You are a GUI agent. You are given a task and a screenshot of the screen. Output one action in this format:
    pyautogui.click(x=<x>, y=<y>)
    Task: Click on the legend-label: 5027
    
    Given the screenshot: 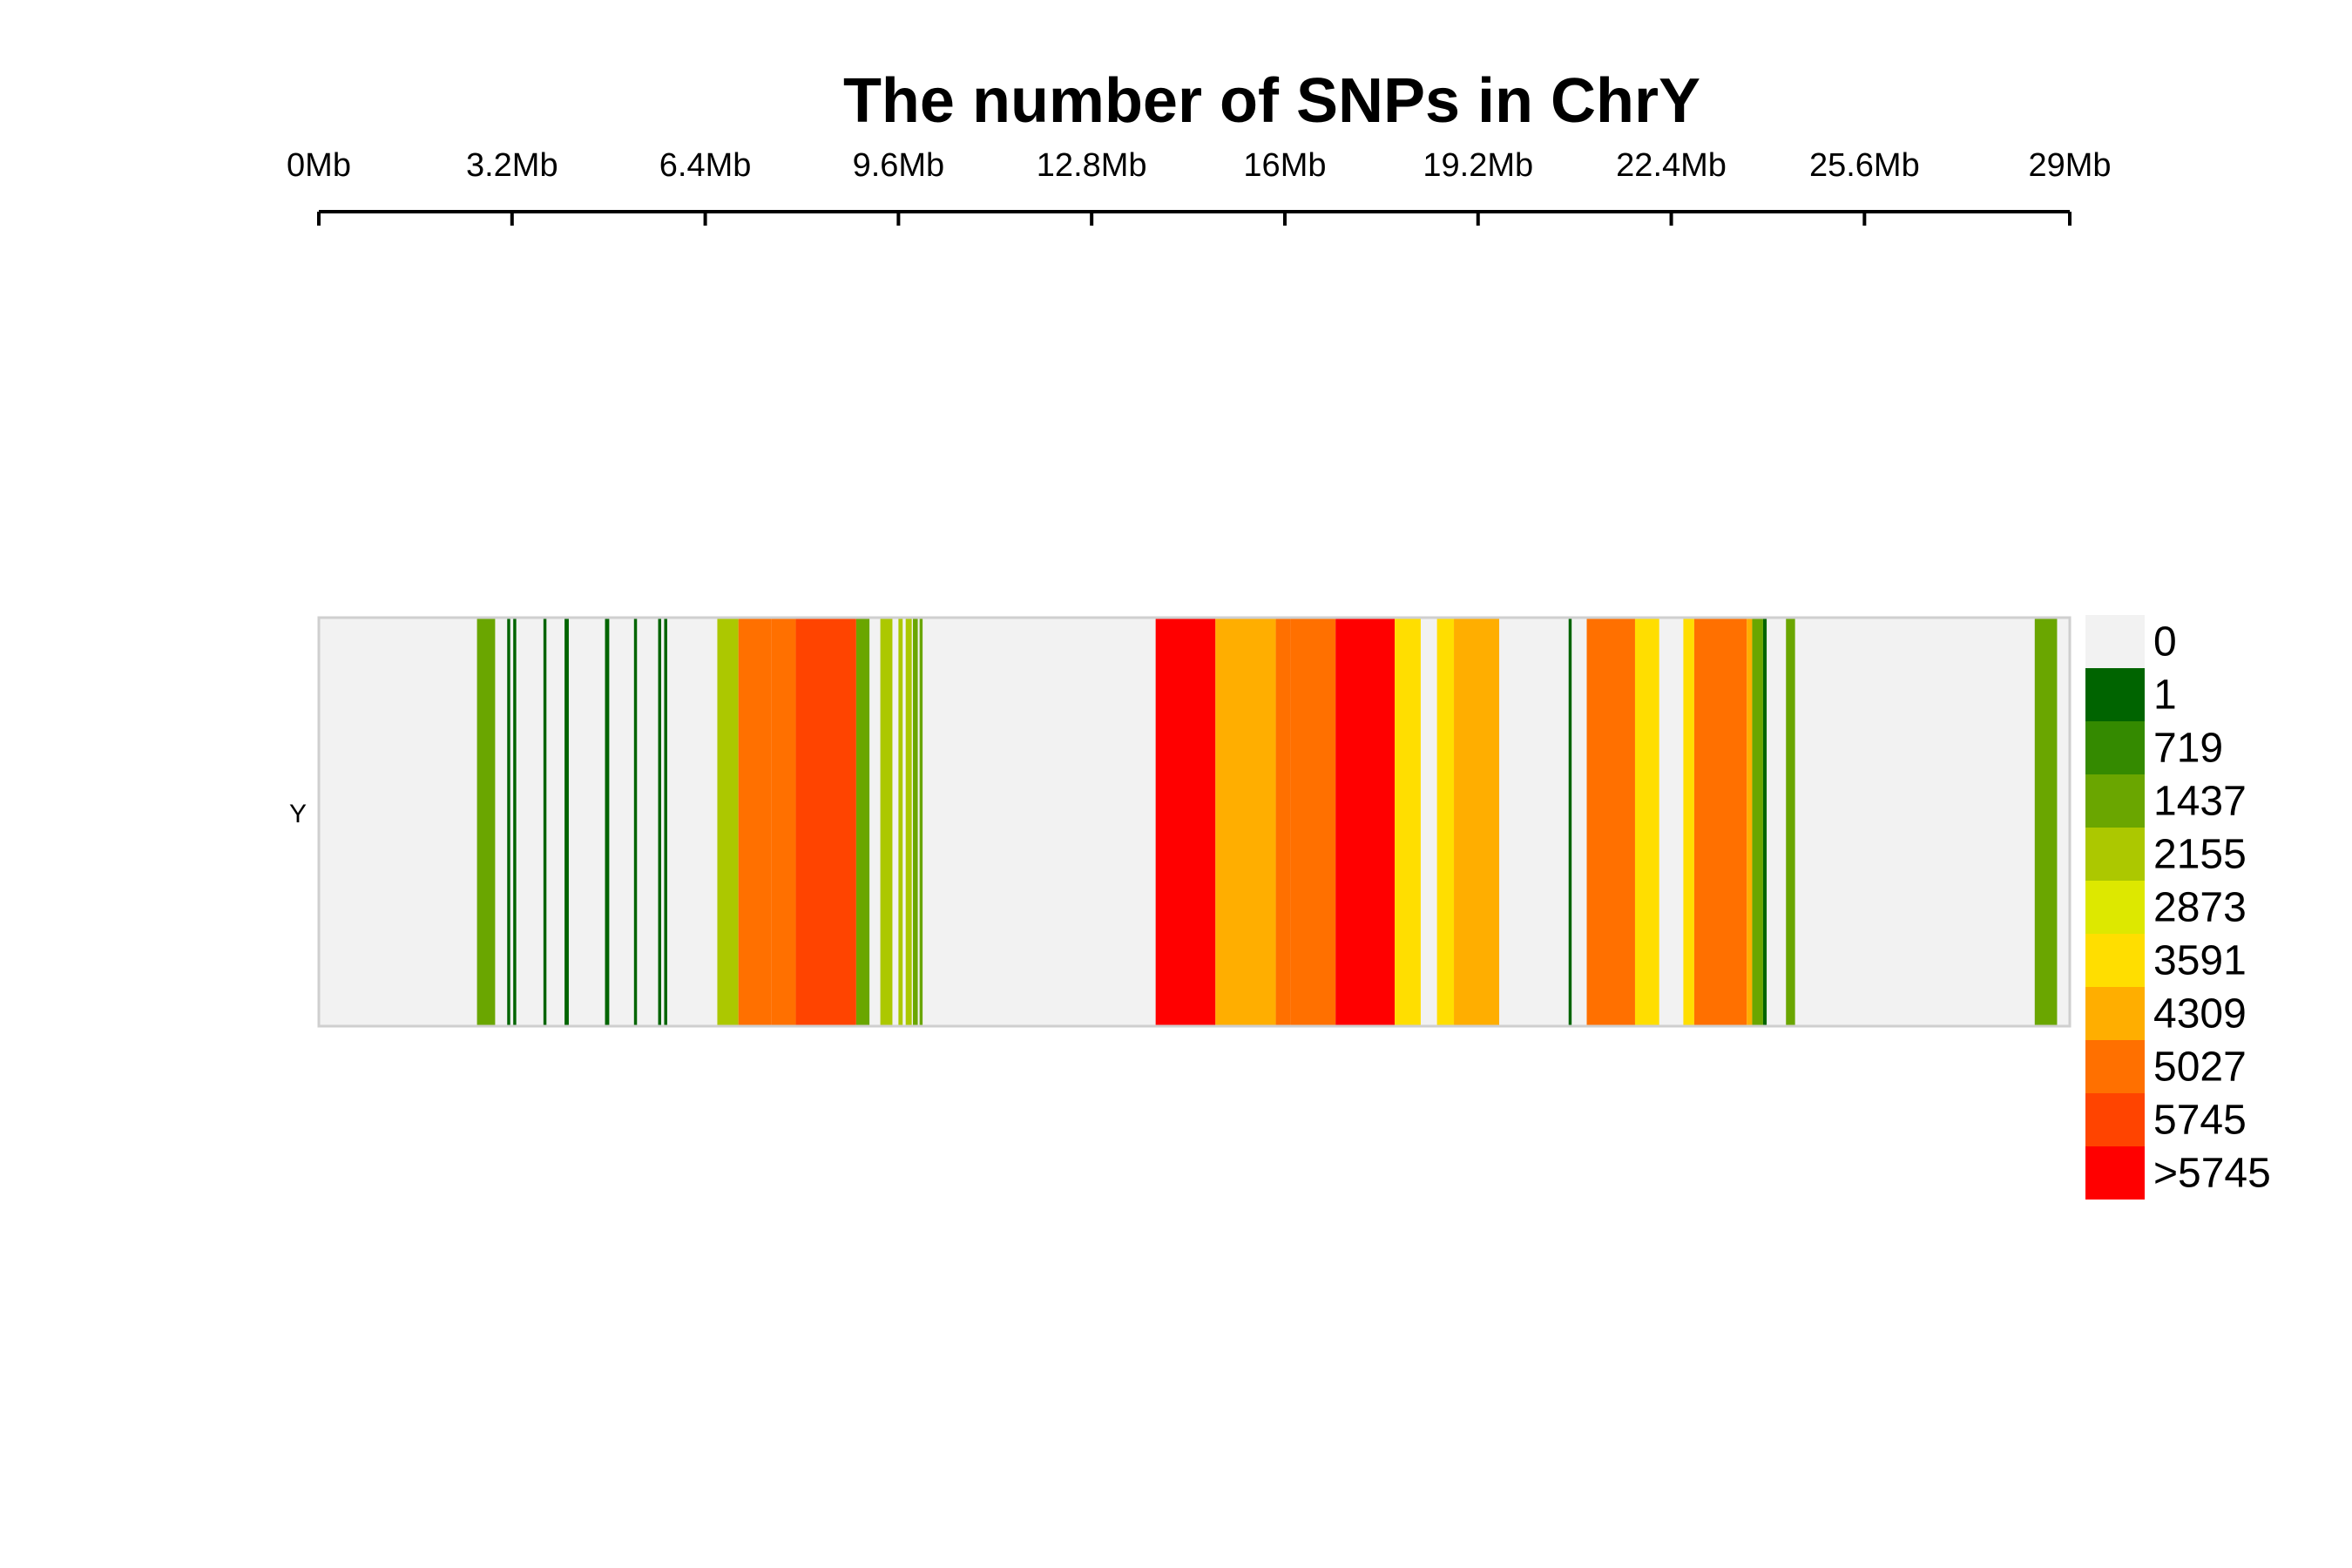 What is the action you would take?
    pyautogui.click(x=2200, y=1067)
    